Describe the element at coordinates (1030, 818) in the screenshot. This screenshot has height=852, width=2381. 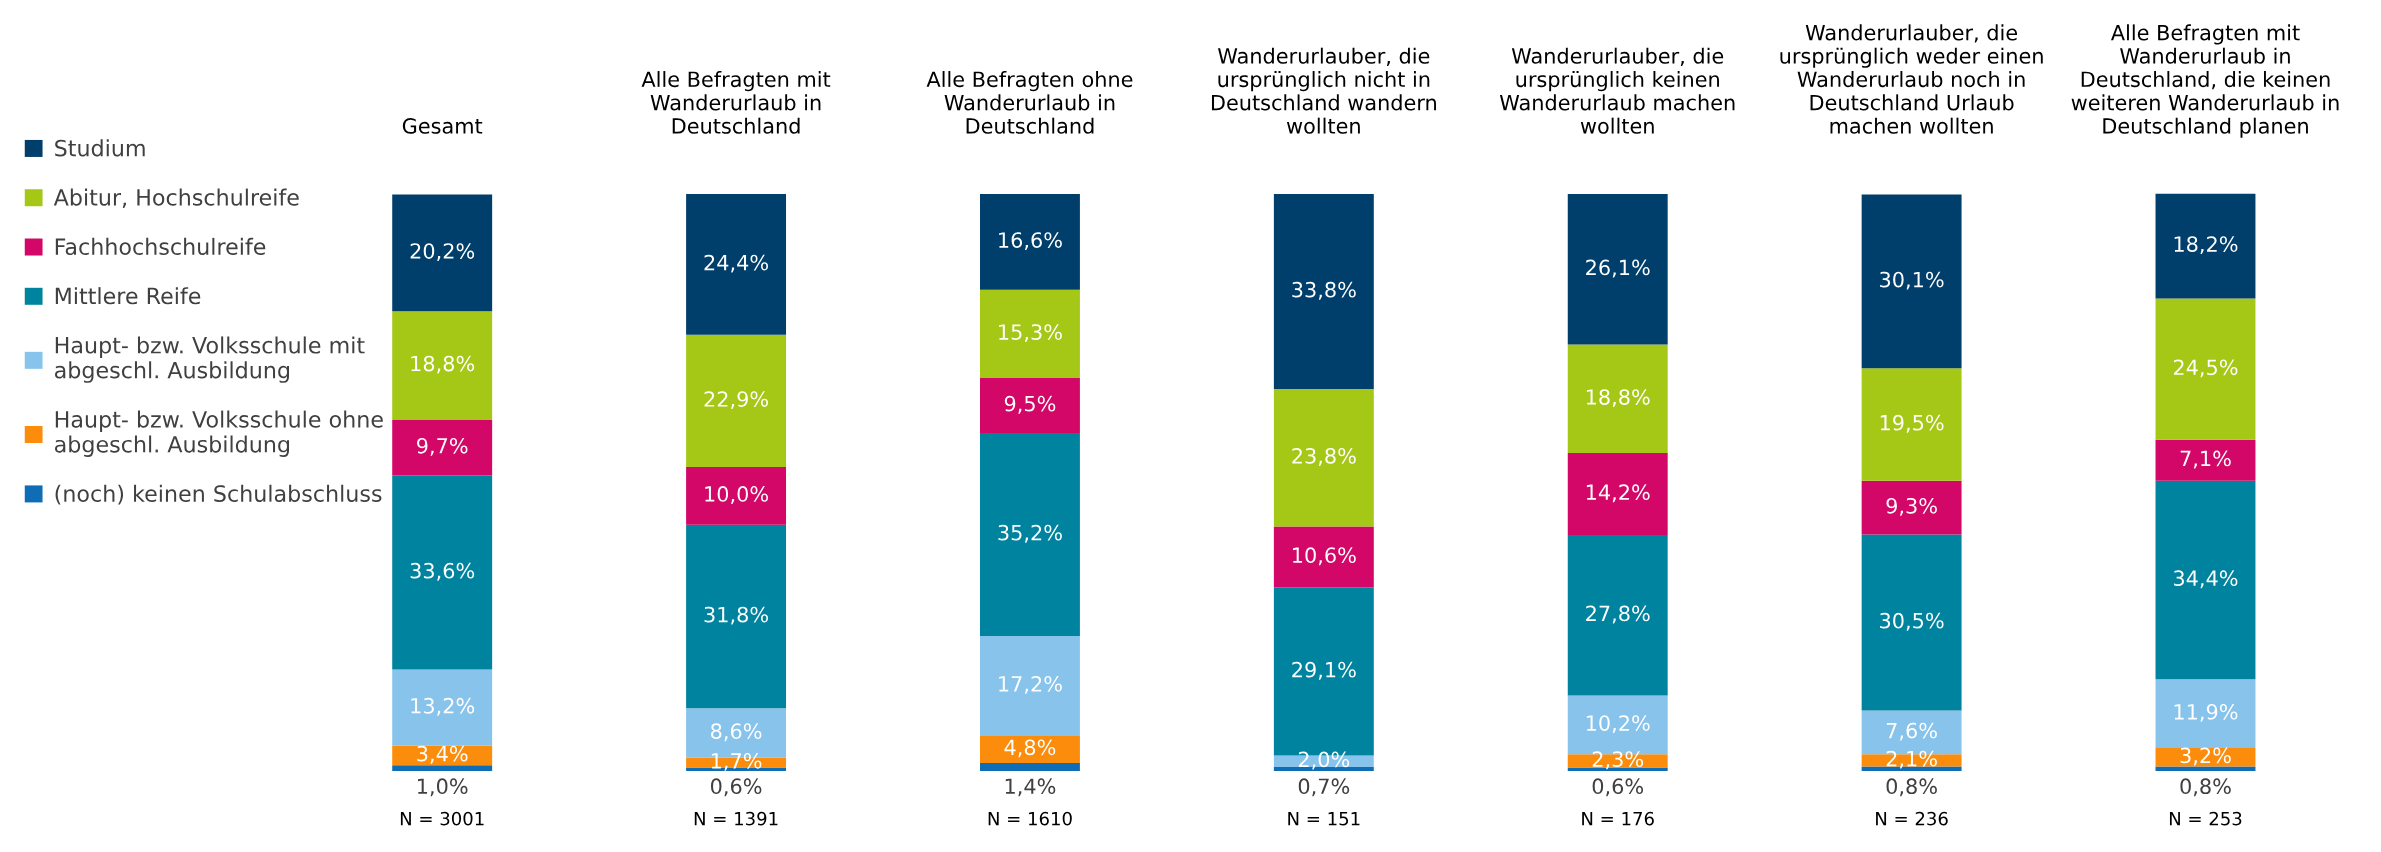
I see `text: N = 1610` at that location.